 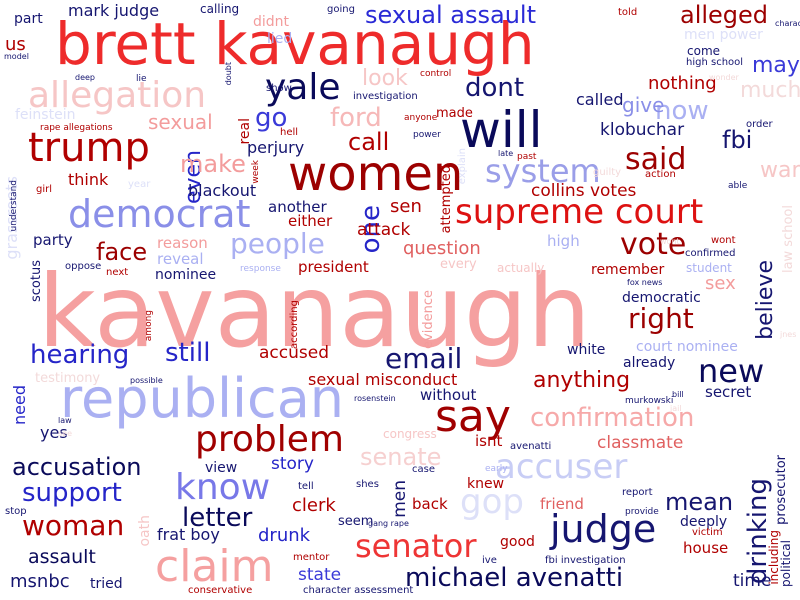 I want to click on cloud-word: court nominee, so click(x=687, y=347).